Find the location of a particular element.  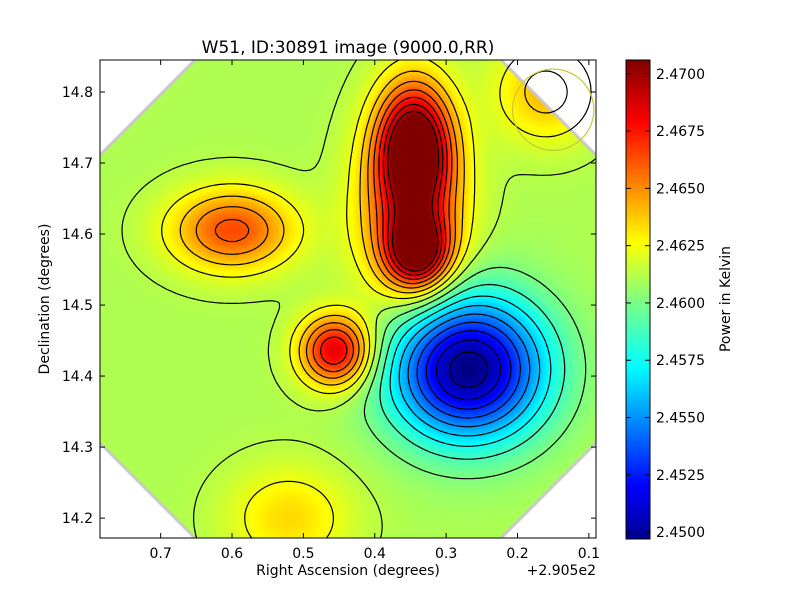

colorbar-label: Power in Kelvin is located at coordinates (726, 299).